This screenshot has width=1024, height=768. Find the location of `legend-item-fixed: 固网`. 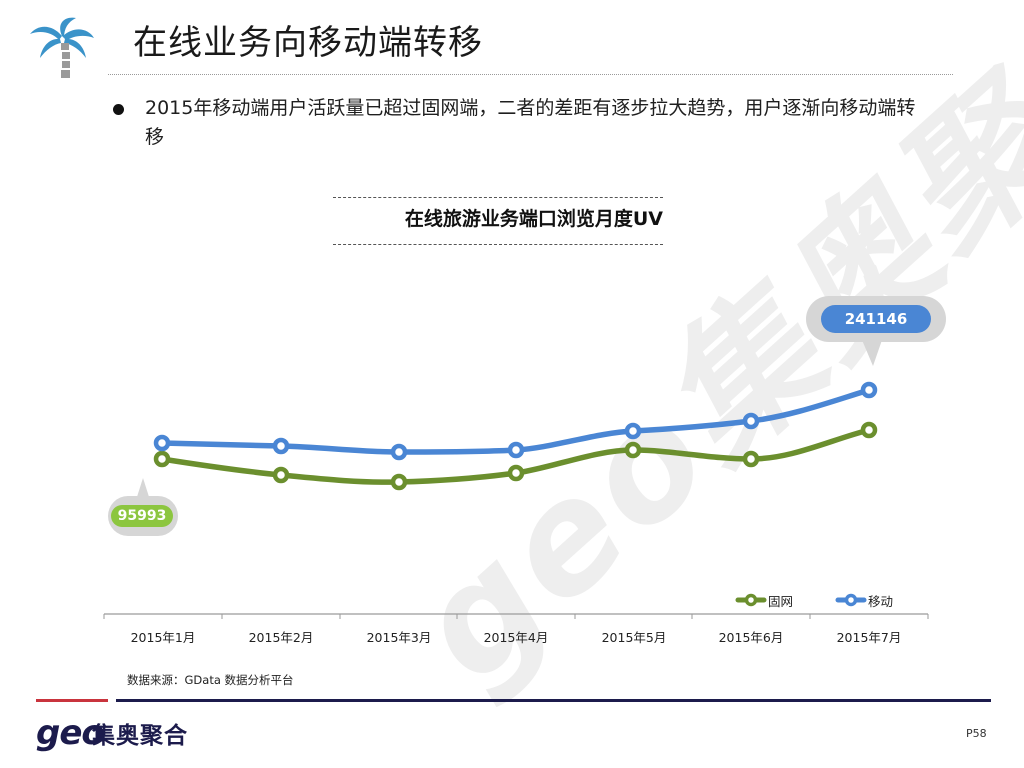

legend-item-fixed: 固网 is located at coordinates (780, 600).